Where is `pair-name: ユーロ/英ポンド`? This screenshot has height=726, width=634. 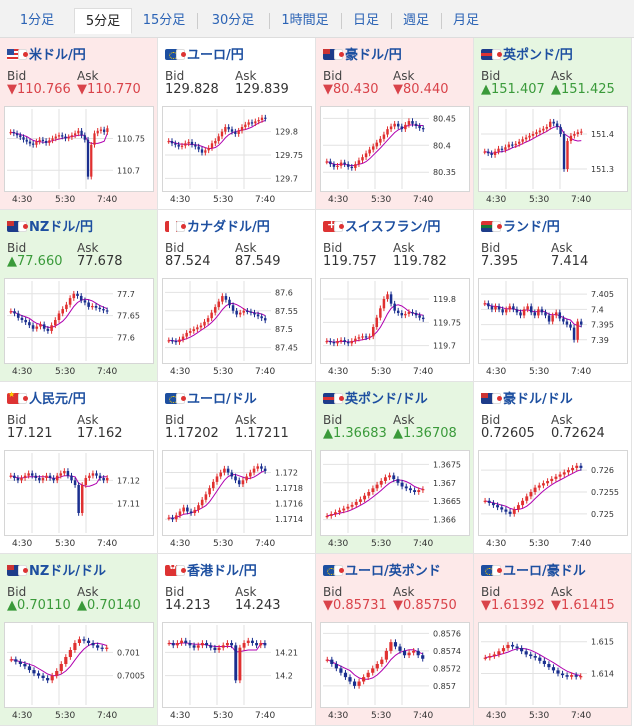
pair-name: ユーロ/英ポンド is located at coordinates (393, 571).